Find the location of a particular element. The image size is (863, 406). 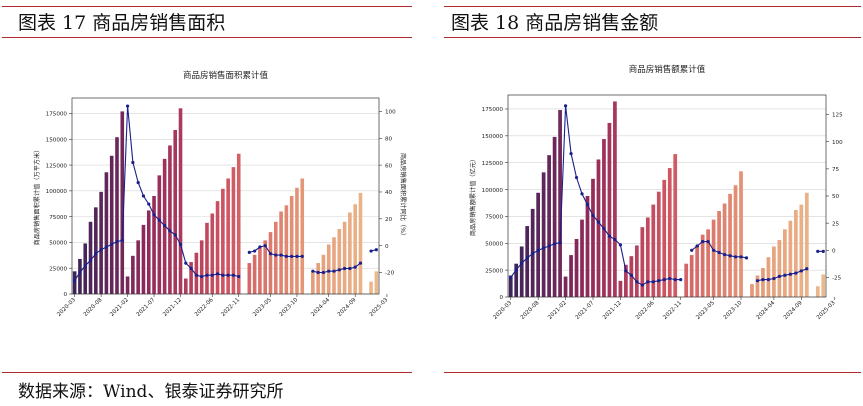

y-tick-label: 75000 is located at coordinates (494, 218).